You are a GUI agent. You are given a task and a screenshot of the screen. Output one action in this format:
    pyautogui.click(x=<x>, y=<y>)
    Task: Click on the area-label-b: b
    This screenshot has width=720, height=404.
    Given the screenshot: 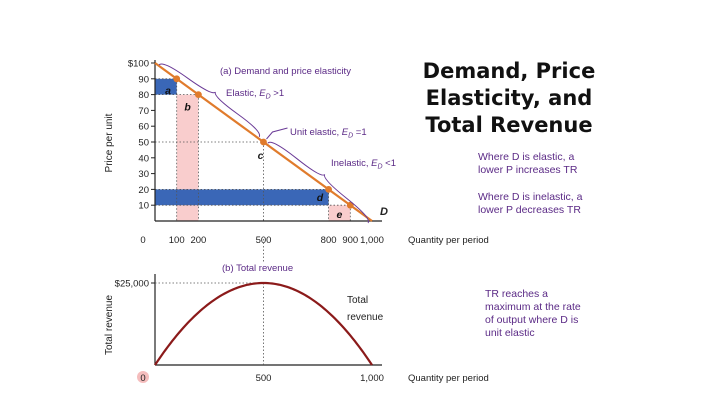 What is the action you would take?
    pyautogui.click(x=187, y=107)
    